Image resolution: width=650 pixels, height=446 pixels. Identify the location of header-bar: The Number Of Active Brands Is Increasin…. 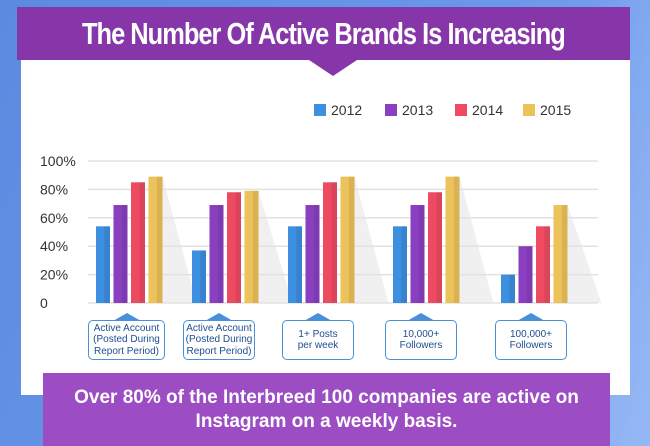
(323, 33).